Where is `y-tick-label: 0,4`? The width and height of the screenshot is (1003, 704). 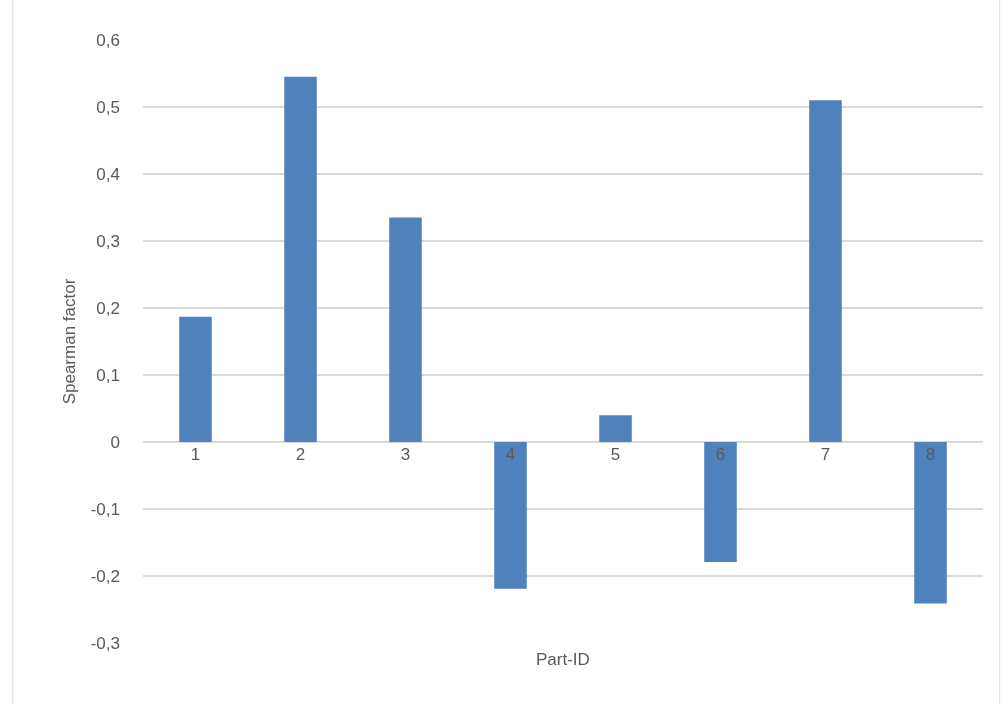
y-tick-label: 0,4 is located at coordinates (108, 174).